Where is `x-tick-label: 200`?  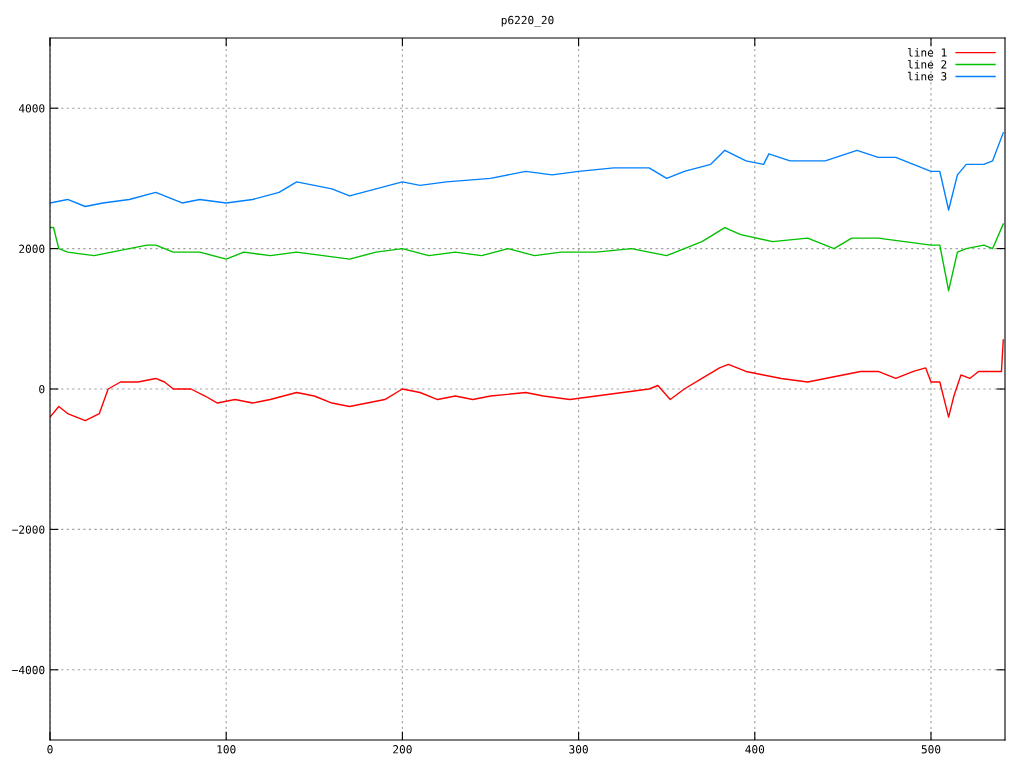
x-tick-label: 200 is located at coordinates (402, 749).